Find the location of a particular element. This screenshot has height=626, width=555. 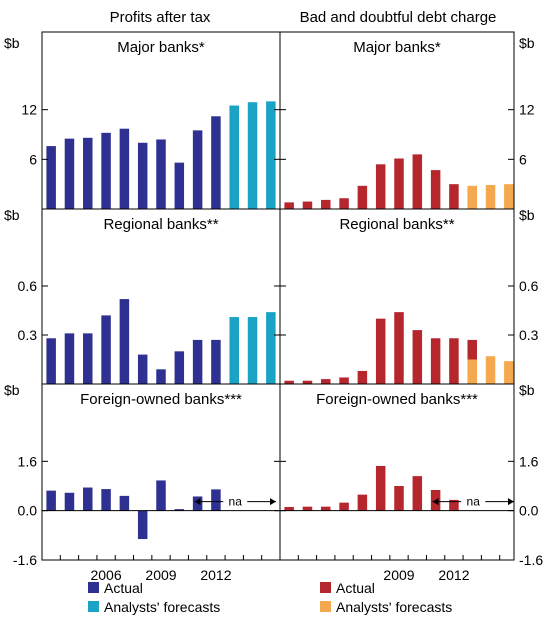

bar-right-forecast-row1-2013 is located at coordinates (472, 197).